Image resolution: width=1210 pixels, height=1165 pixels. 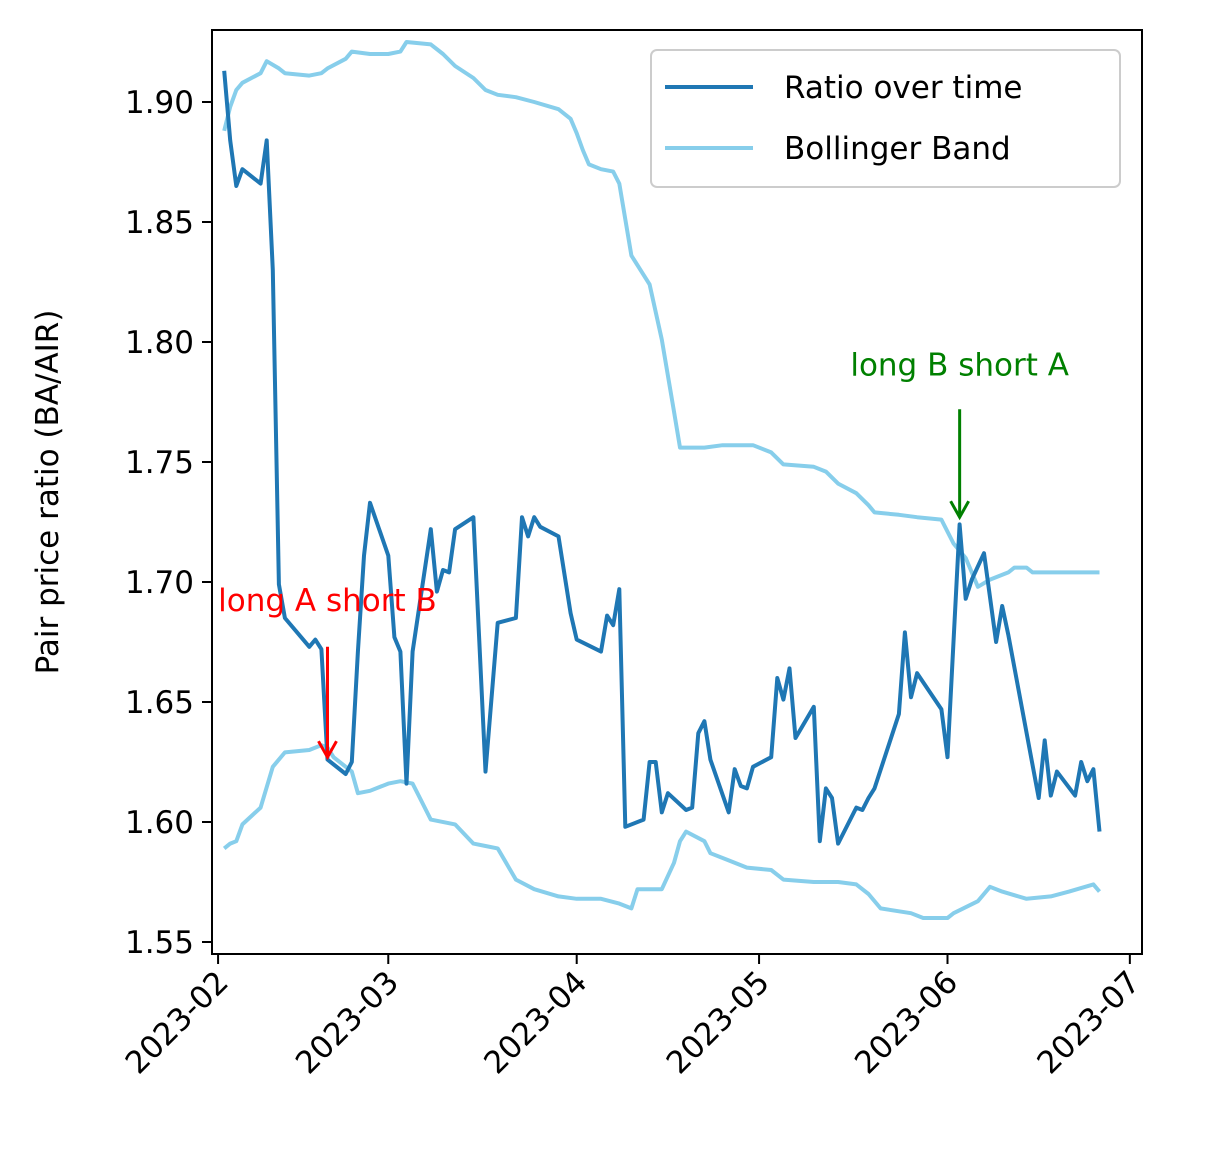 What do you see at coordinates (959, 510) in the screenshot?
I see `annotation-long-b-short-a-arrowhead` at bounding box center [959, 510].